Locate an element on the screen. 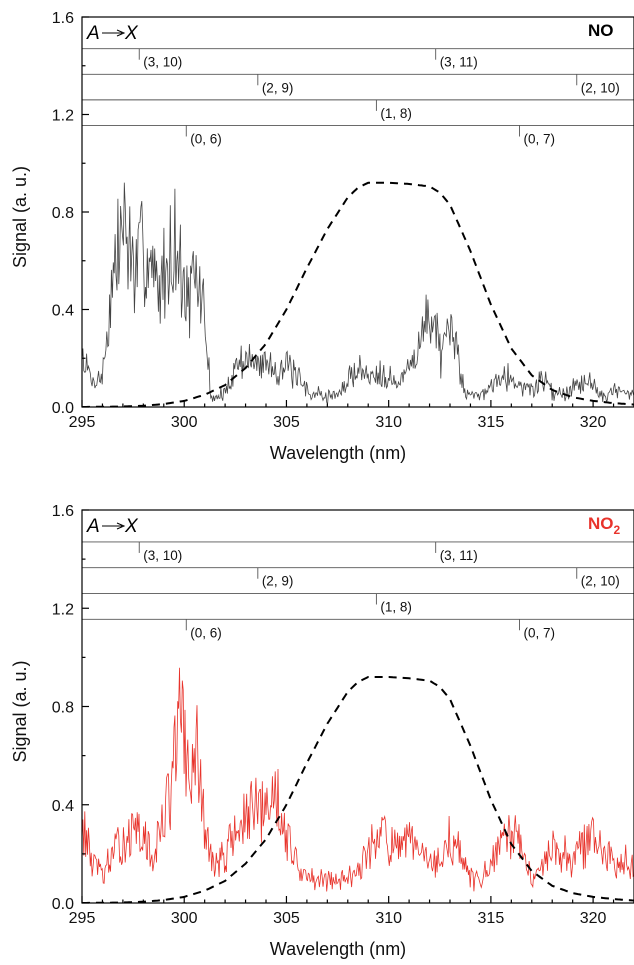 Image resolution: width=634 pixels, height=965 pixels. species-label: NO is located at coordinates (601, 30).